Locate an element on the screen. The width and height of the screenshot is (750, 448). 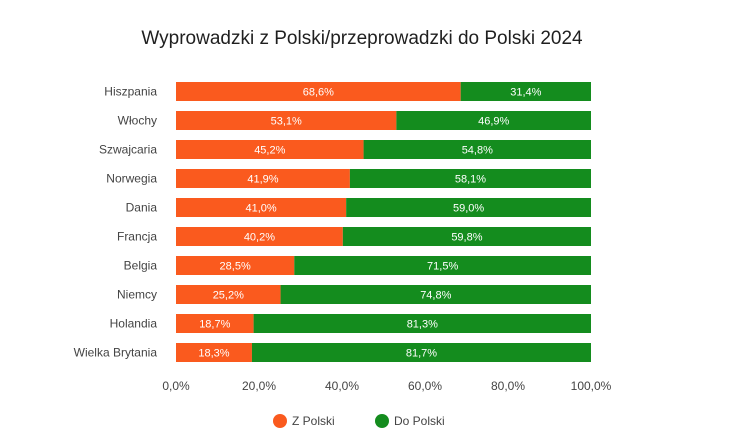
data-label: 81,7% is located at coordinates (421, 354).